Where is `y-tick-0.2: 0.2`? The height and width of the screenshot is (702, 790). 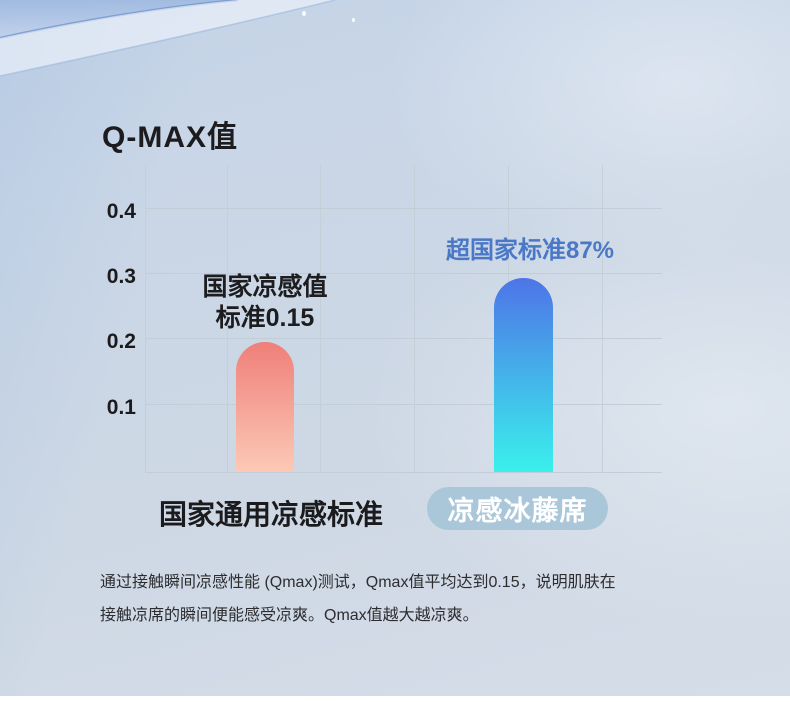
y-tick-0.2: 0.2 is located at coordinates (121, 341).